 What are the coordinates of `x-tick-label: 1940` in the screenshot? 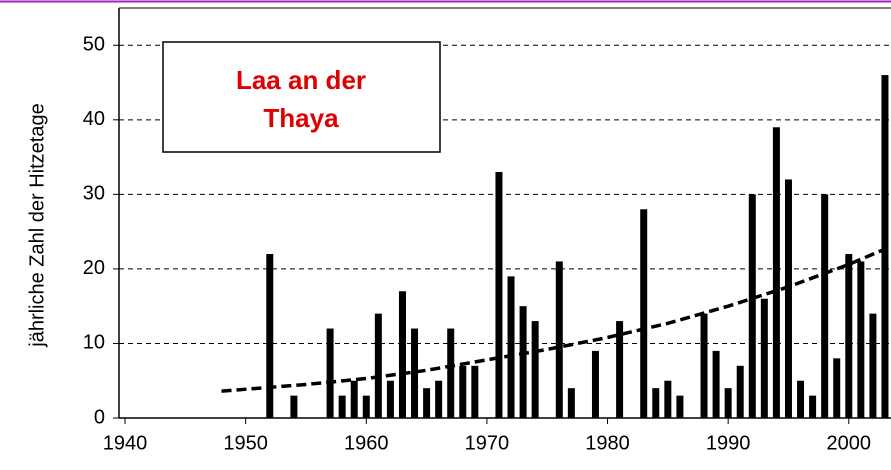 It's located at (125, 443).